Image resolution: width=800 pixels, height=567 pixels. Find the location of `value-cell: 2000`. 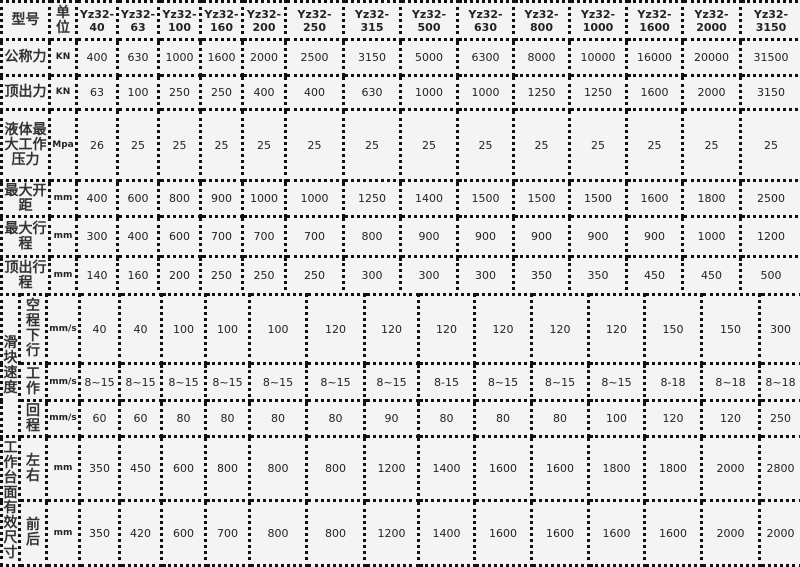

value-cell: 2000 is located at coordinates (780, 533).